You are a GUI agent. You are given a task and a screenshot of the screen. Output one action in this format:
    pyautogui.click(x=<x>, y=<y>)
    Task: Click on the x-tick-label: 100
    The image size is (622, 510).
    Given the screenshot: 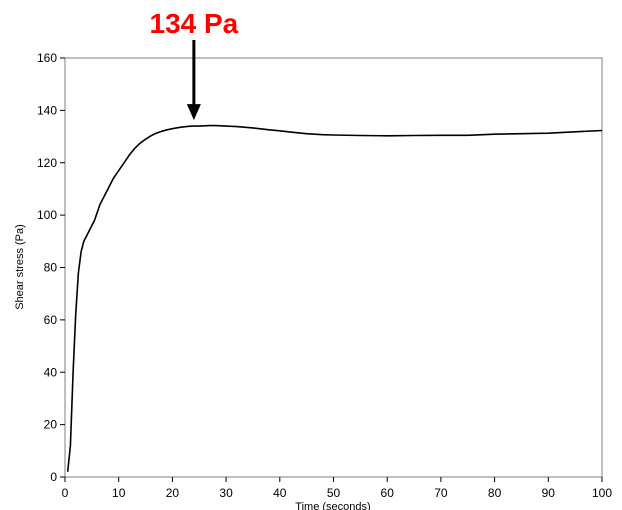 What is the action you would take?
    pyautogui.click(x=602, y=493)
    